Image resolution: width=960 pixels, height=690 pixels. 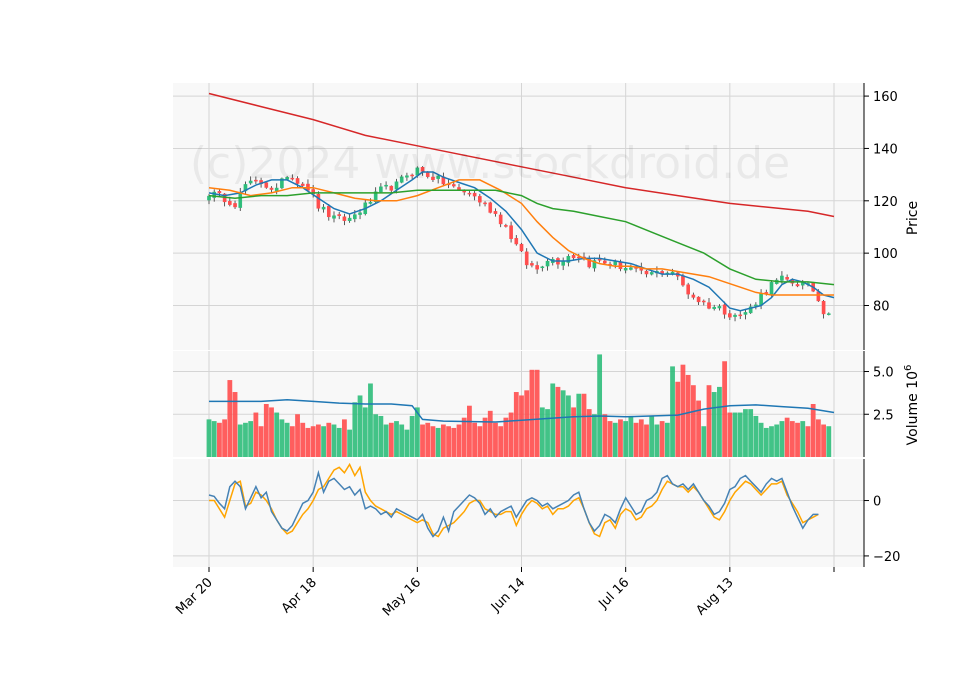 I want to click on price-tick-label: 100, so click(x=885, y=254).